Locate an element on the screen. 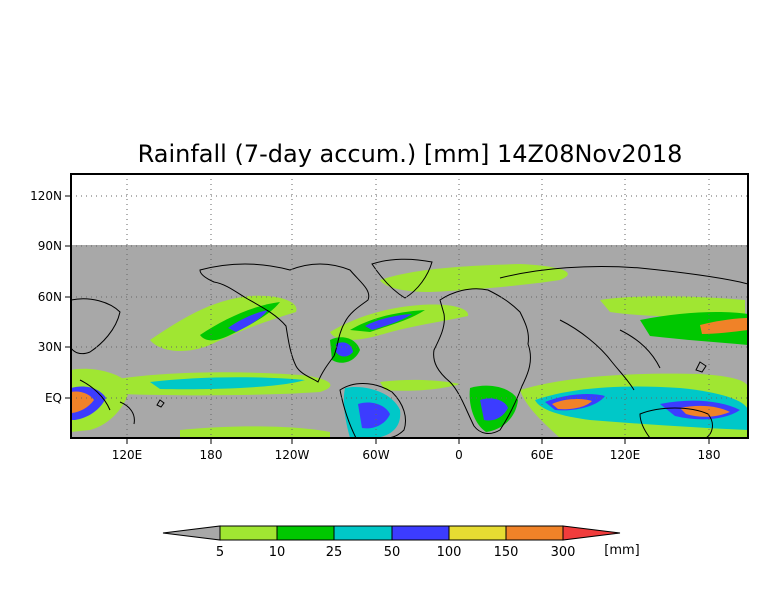  coastline-greenland is located at coordinates (402, 278).